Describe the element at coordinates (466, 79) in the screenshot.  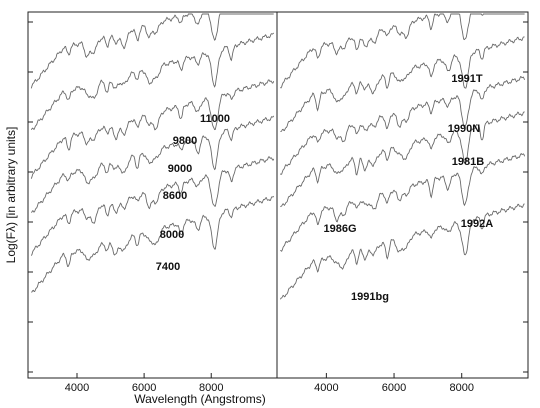
I see `spectrum-label-1991T: 1991T` at that location.